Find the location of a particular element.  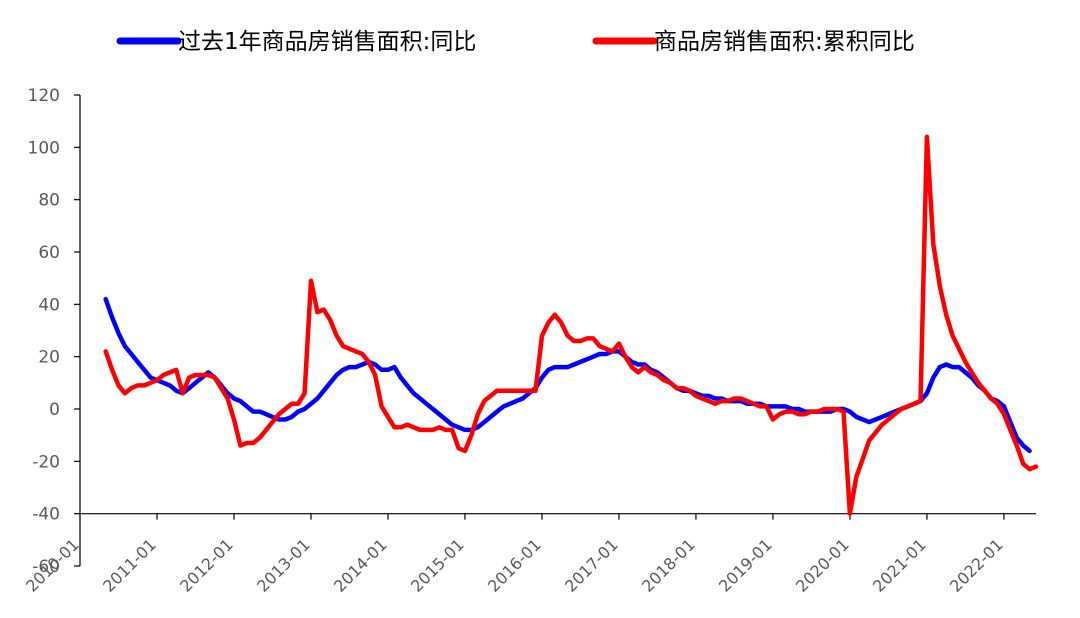

y-tick-label: -40 is located at coordinates (46, 515).